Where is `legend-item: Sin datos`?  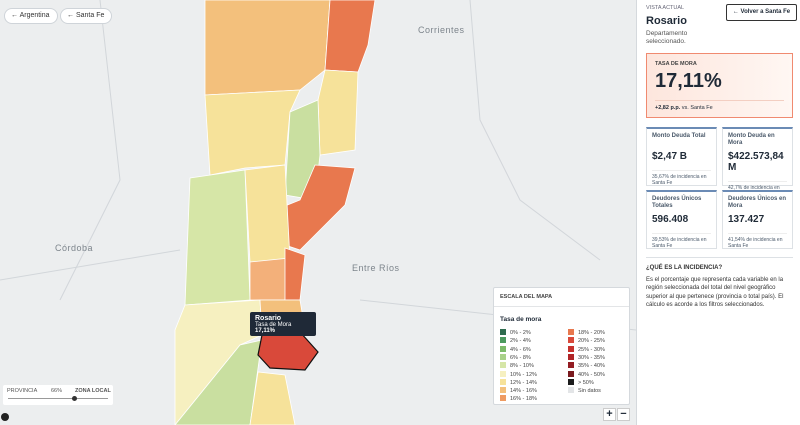 legend-item: Sin datos is located at coordinates (584, 391).